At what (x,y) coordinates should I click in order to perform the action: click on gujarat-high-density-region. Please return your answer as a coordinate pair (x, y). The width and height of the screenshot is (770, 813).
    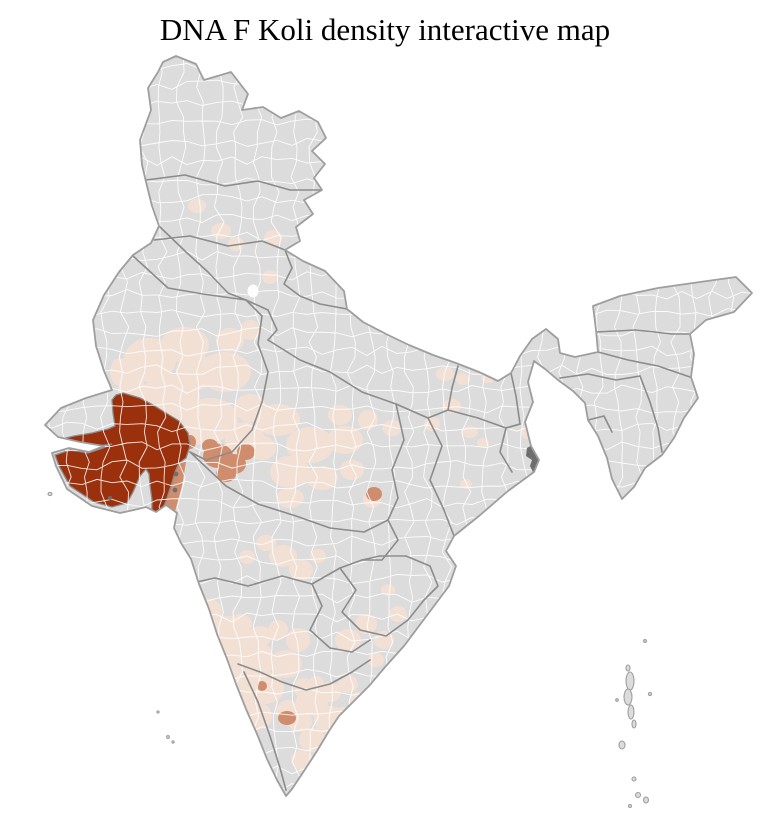
    Looking at the image, I should click on (122, 457).